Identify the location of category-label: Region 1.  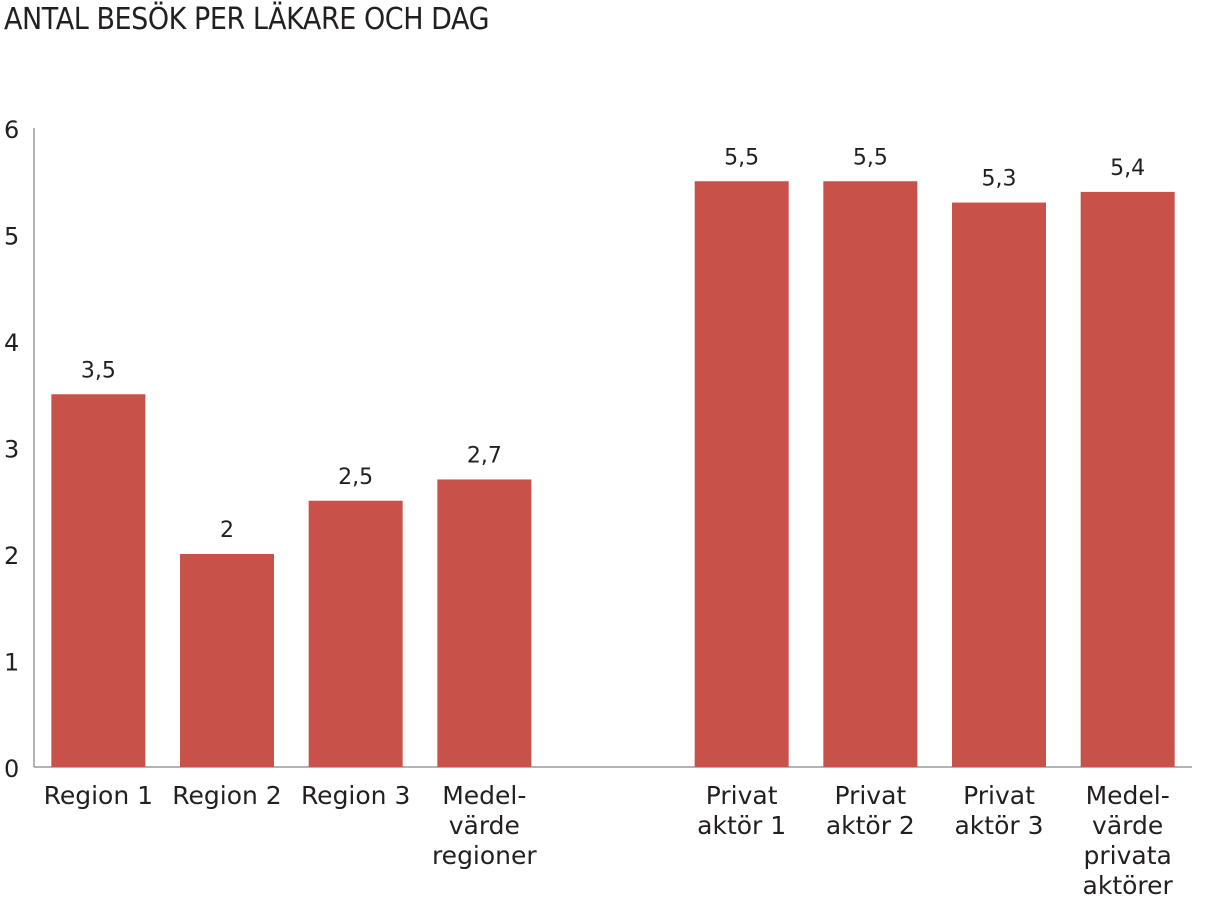
(98, 795).